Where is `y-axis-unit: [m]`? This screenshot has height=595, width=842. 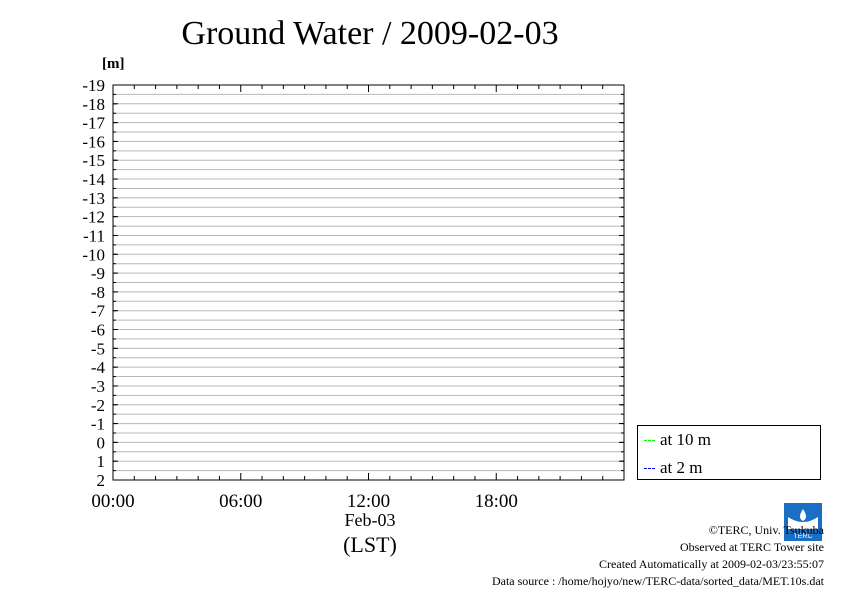
y-axis-unit: [m] is located at coordinates (113, 64).